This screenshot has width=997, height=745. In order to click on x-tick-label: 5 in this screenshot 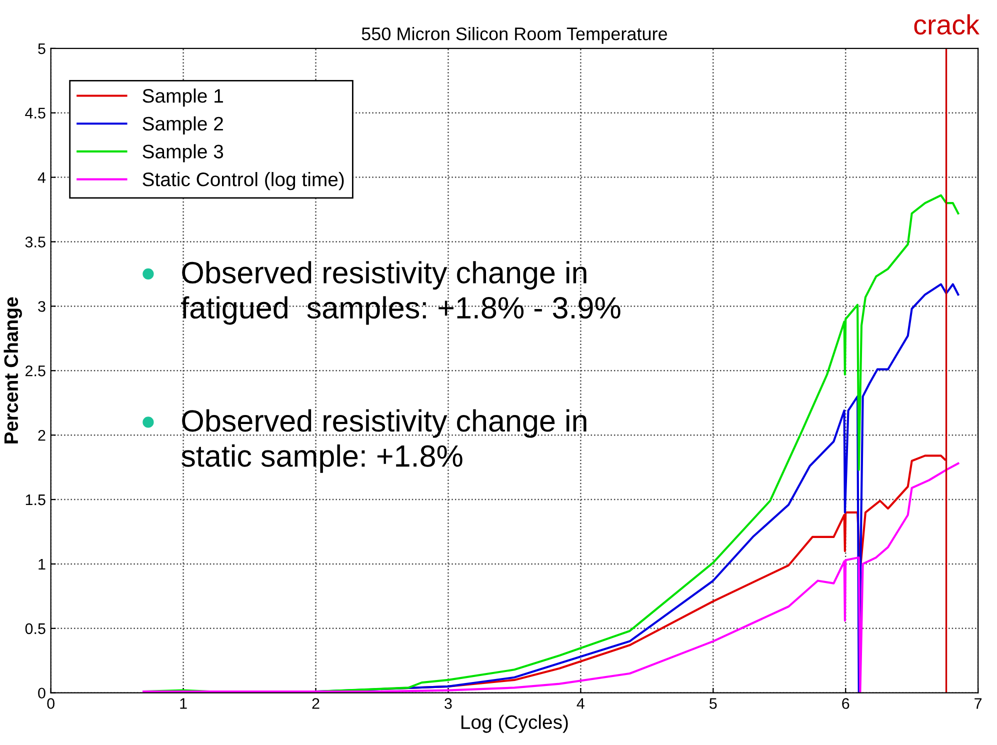, I will do `click(713, 703)`.